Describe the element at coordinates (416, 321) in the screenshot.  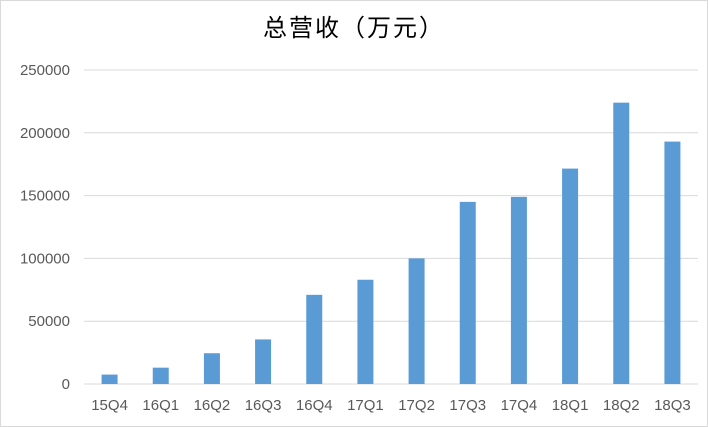
I see `bar-17Q2` at that location.